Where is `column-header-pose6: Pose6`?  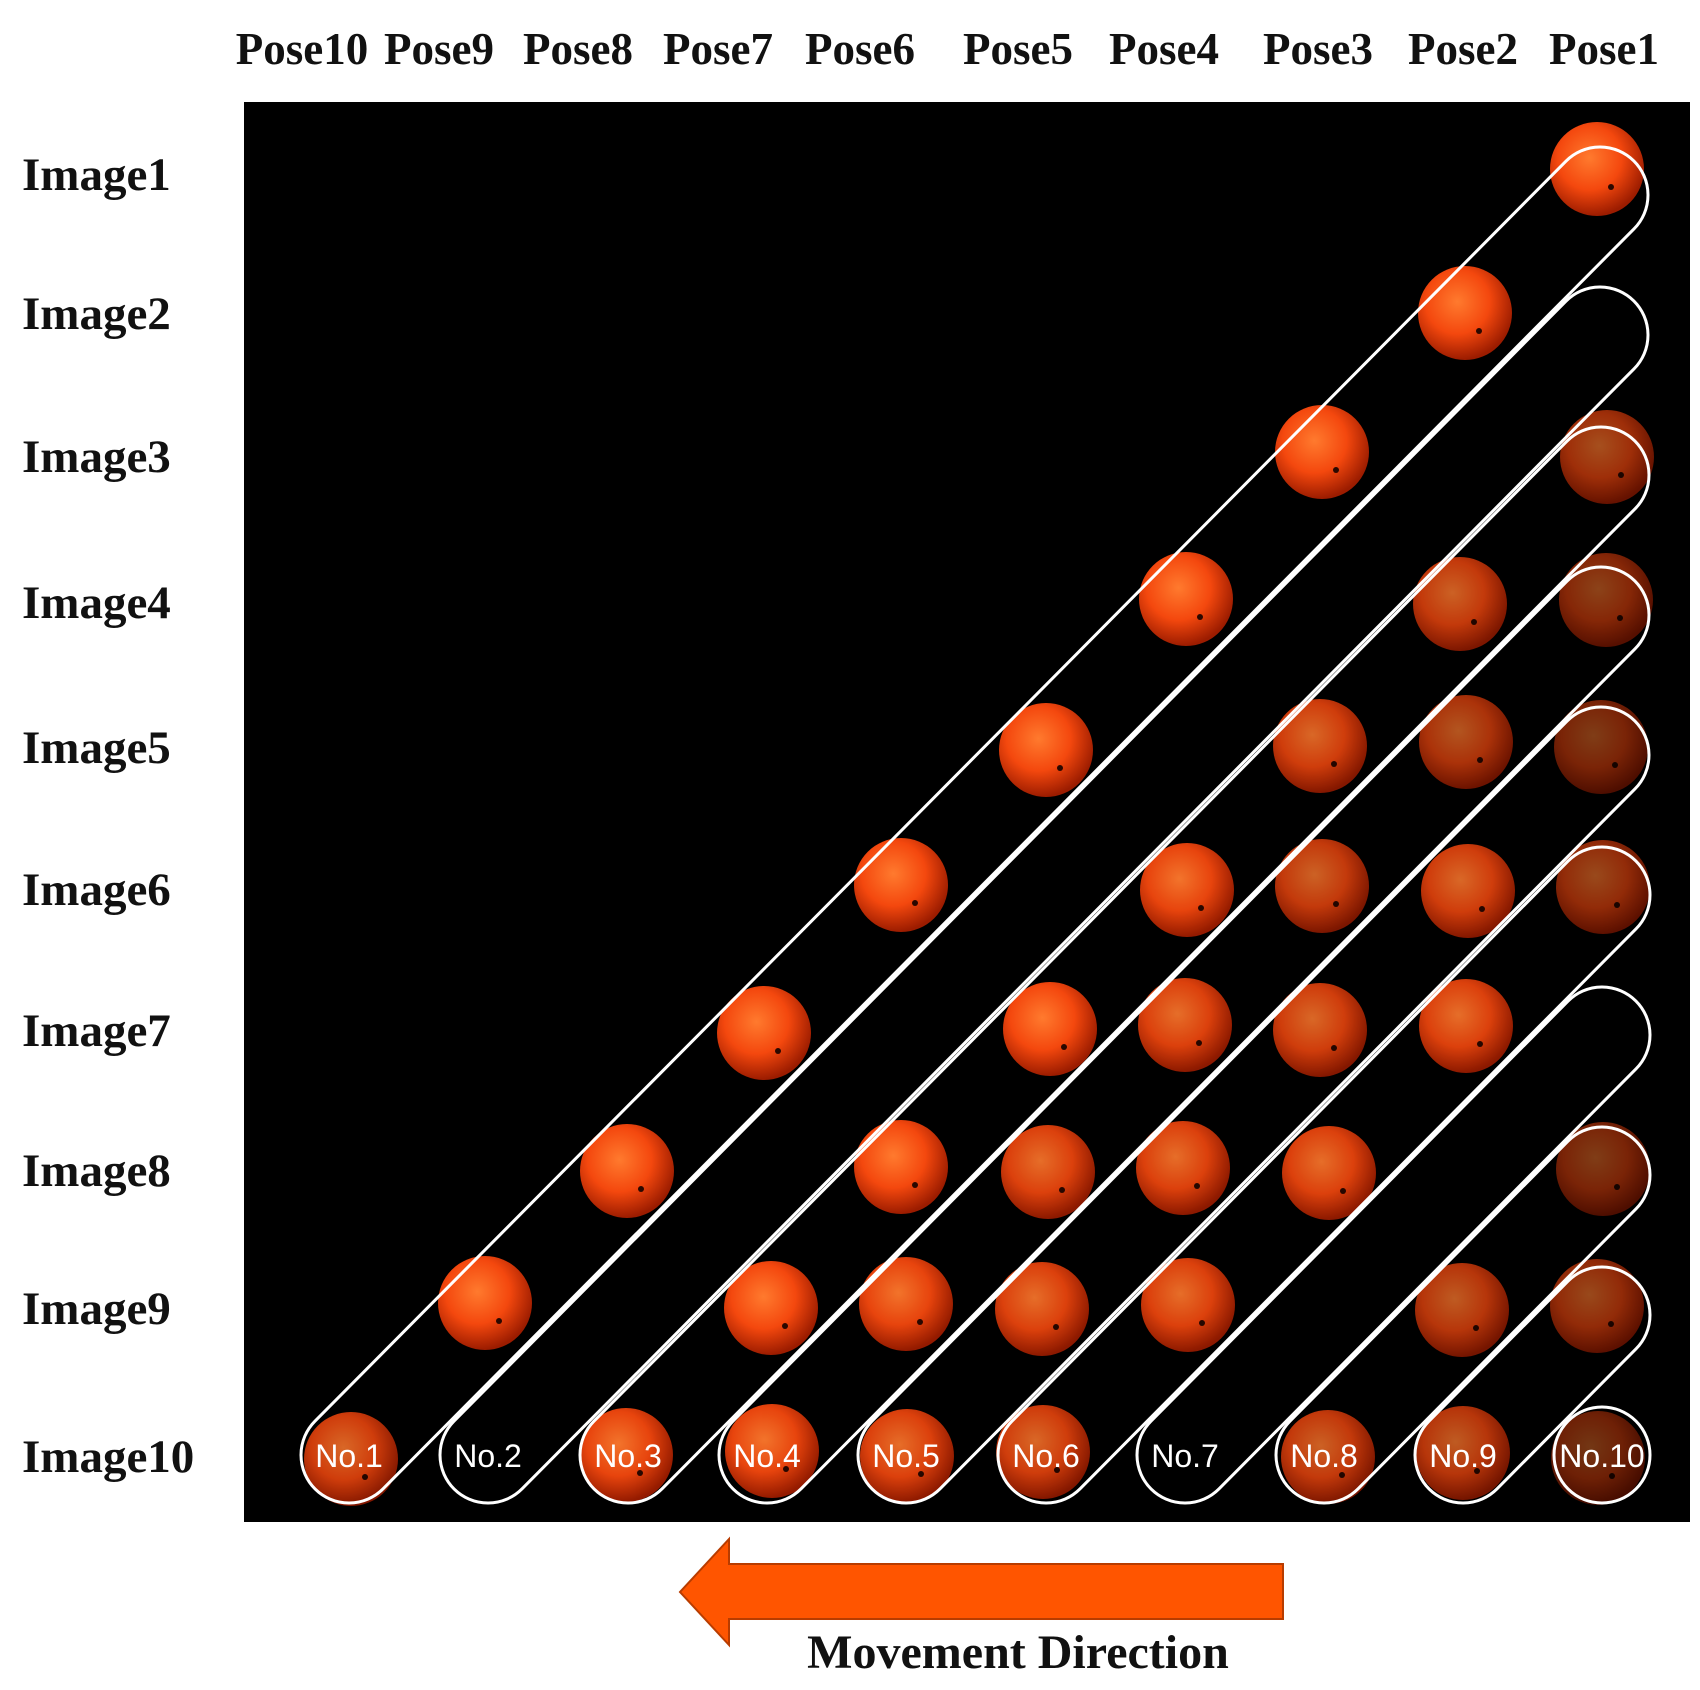 column-header-pose6: Pose6 is located at coordinates (860, 49).